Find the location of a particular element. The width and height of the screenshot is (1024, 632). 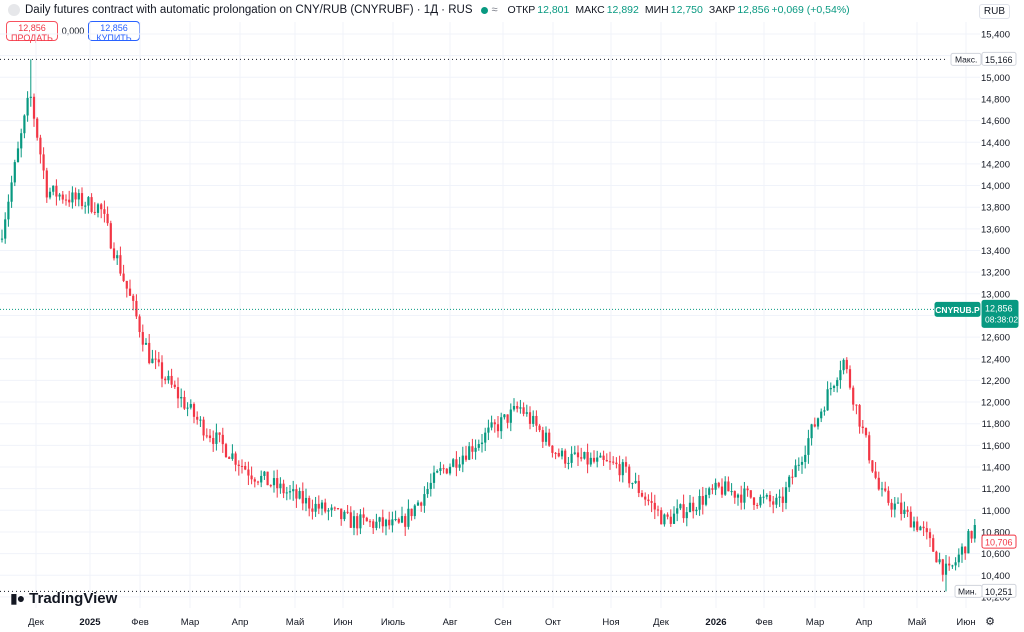

max-label-tag is located at coordinates (966, 59).